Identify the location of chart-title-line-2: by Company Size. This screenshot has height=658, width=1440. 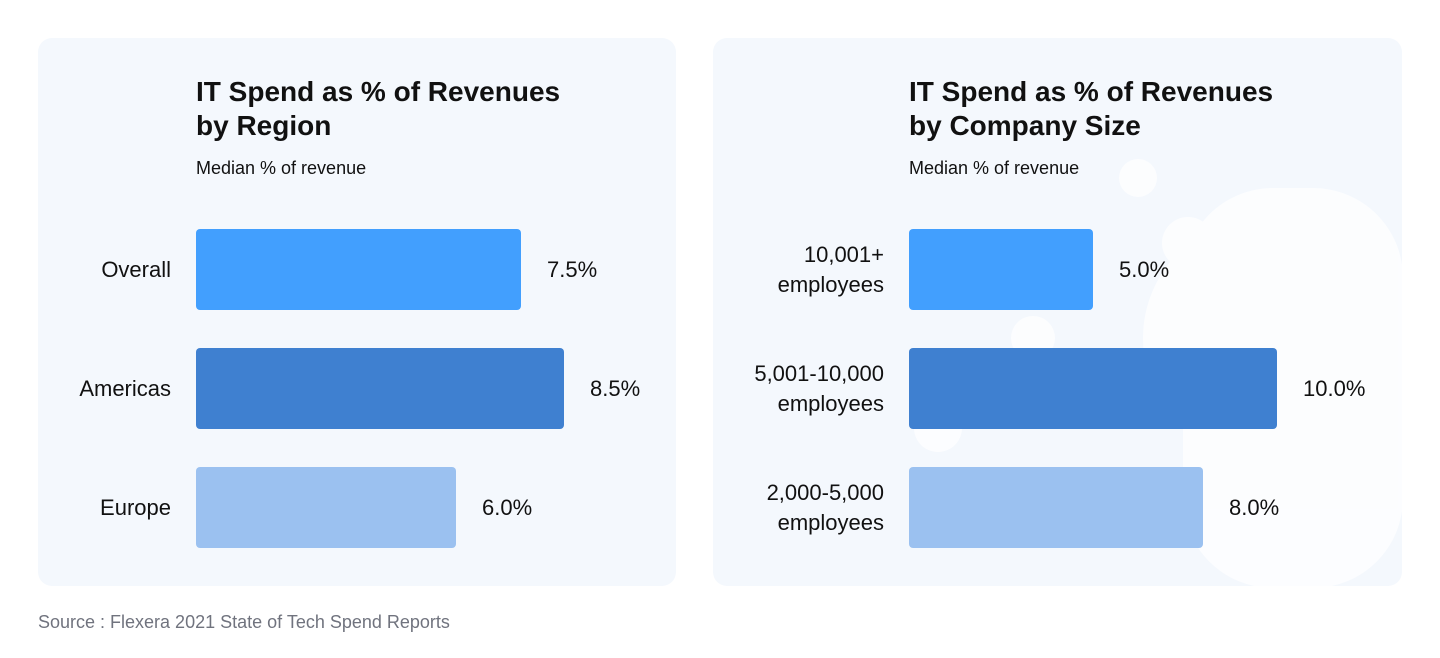
(1025, 125).